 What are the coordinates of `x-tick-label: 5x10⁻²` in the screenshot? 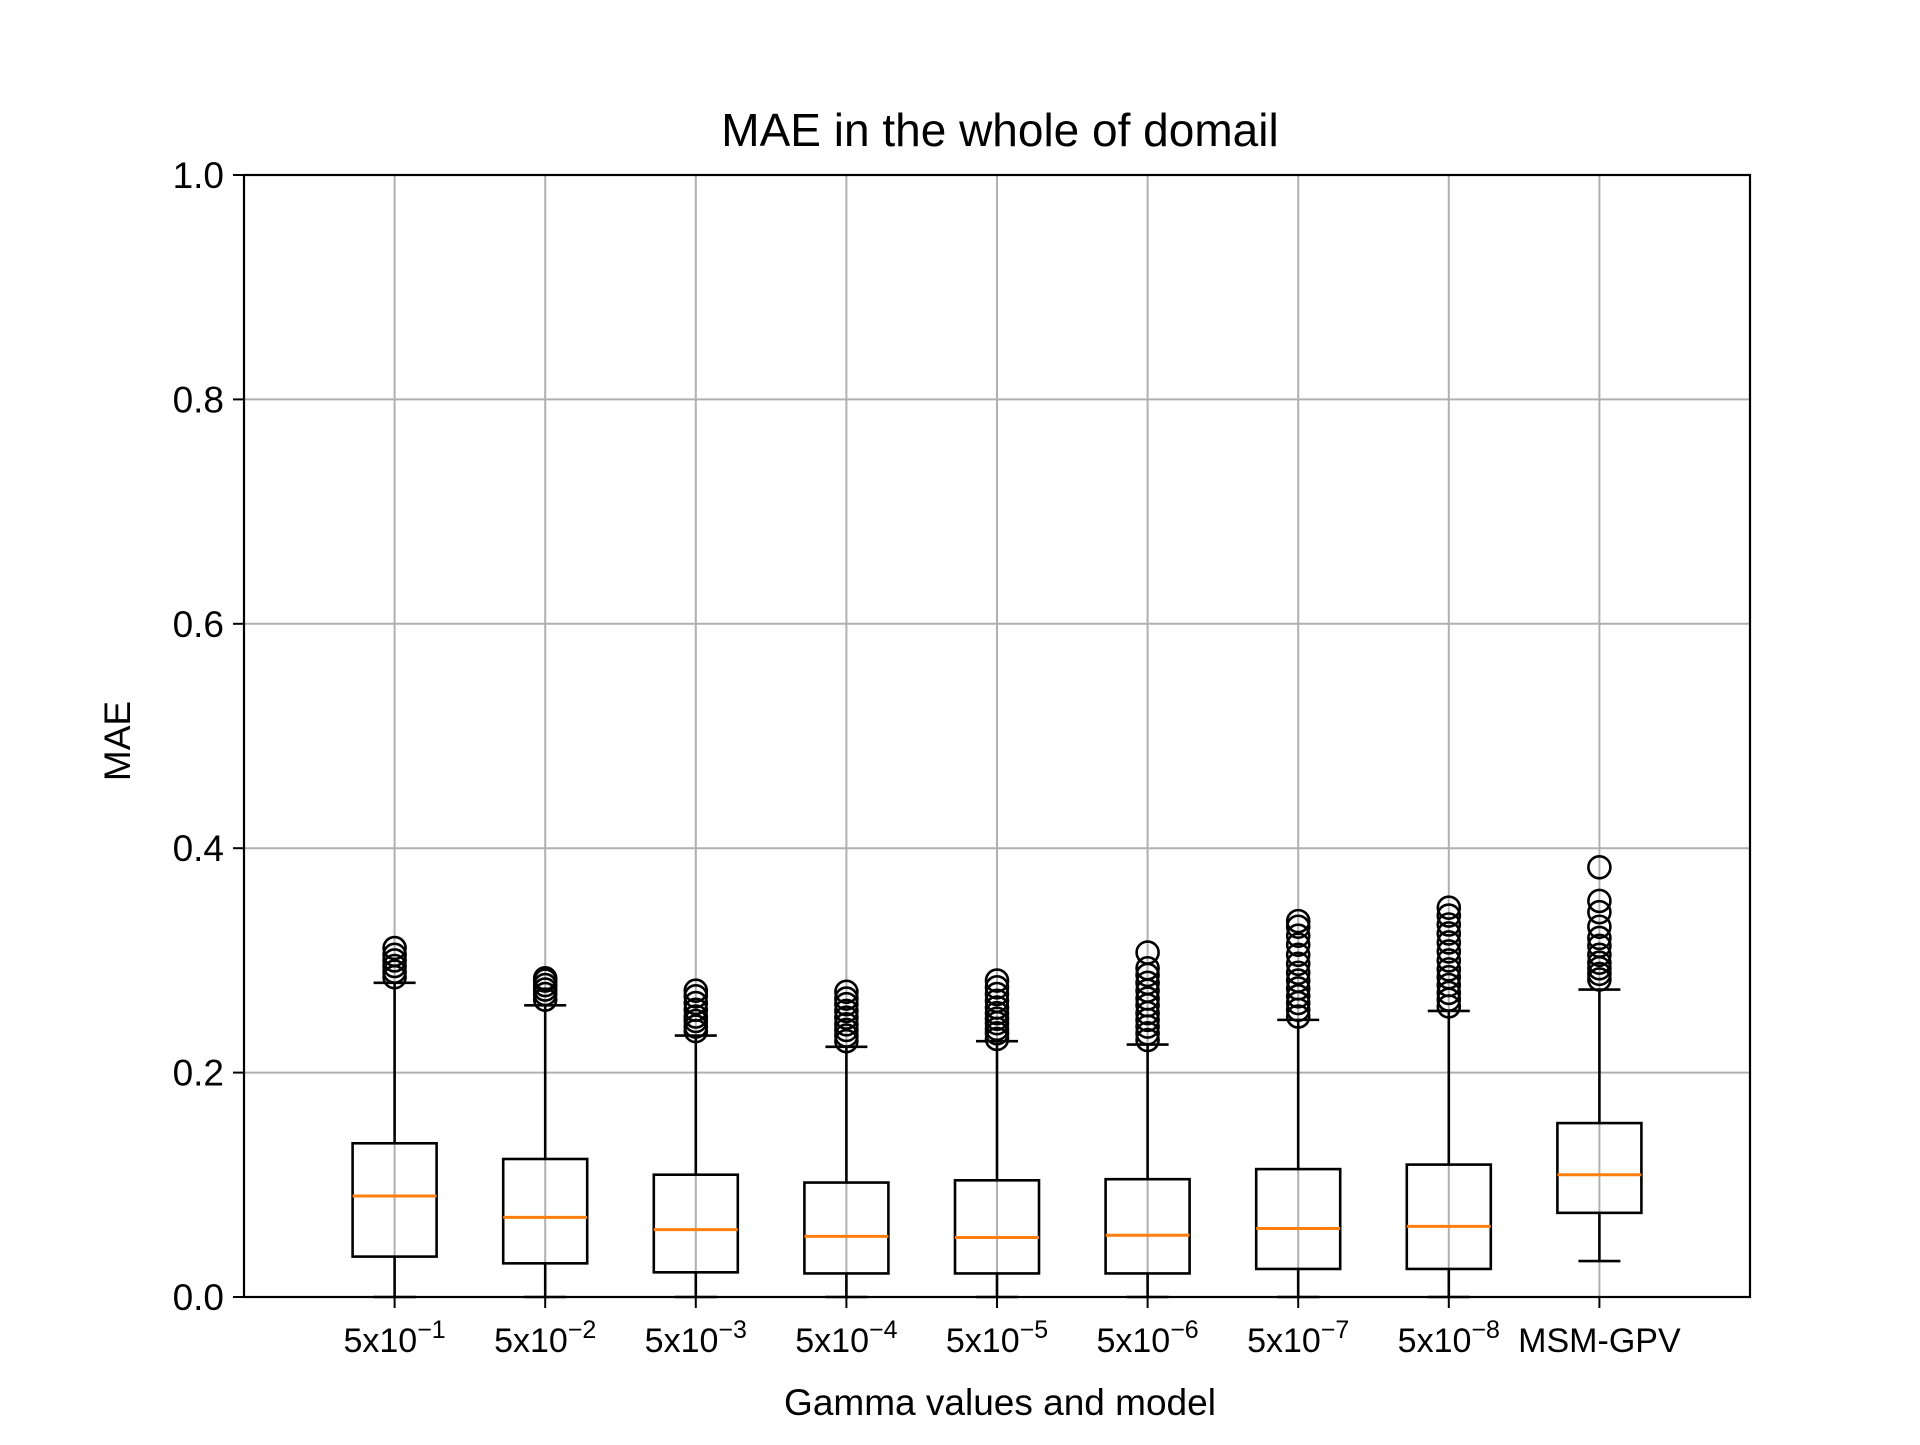 It's located at (545, 1338).